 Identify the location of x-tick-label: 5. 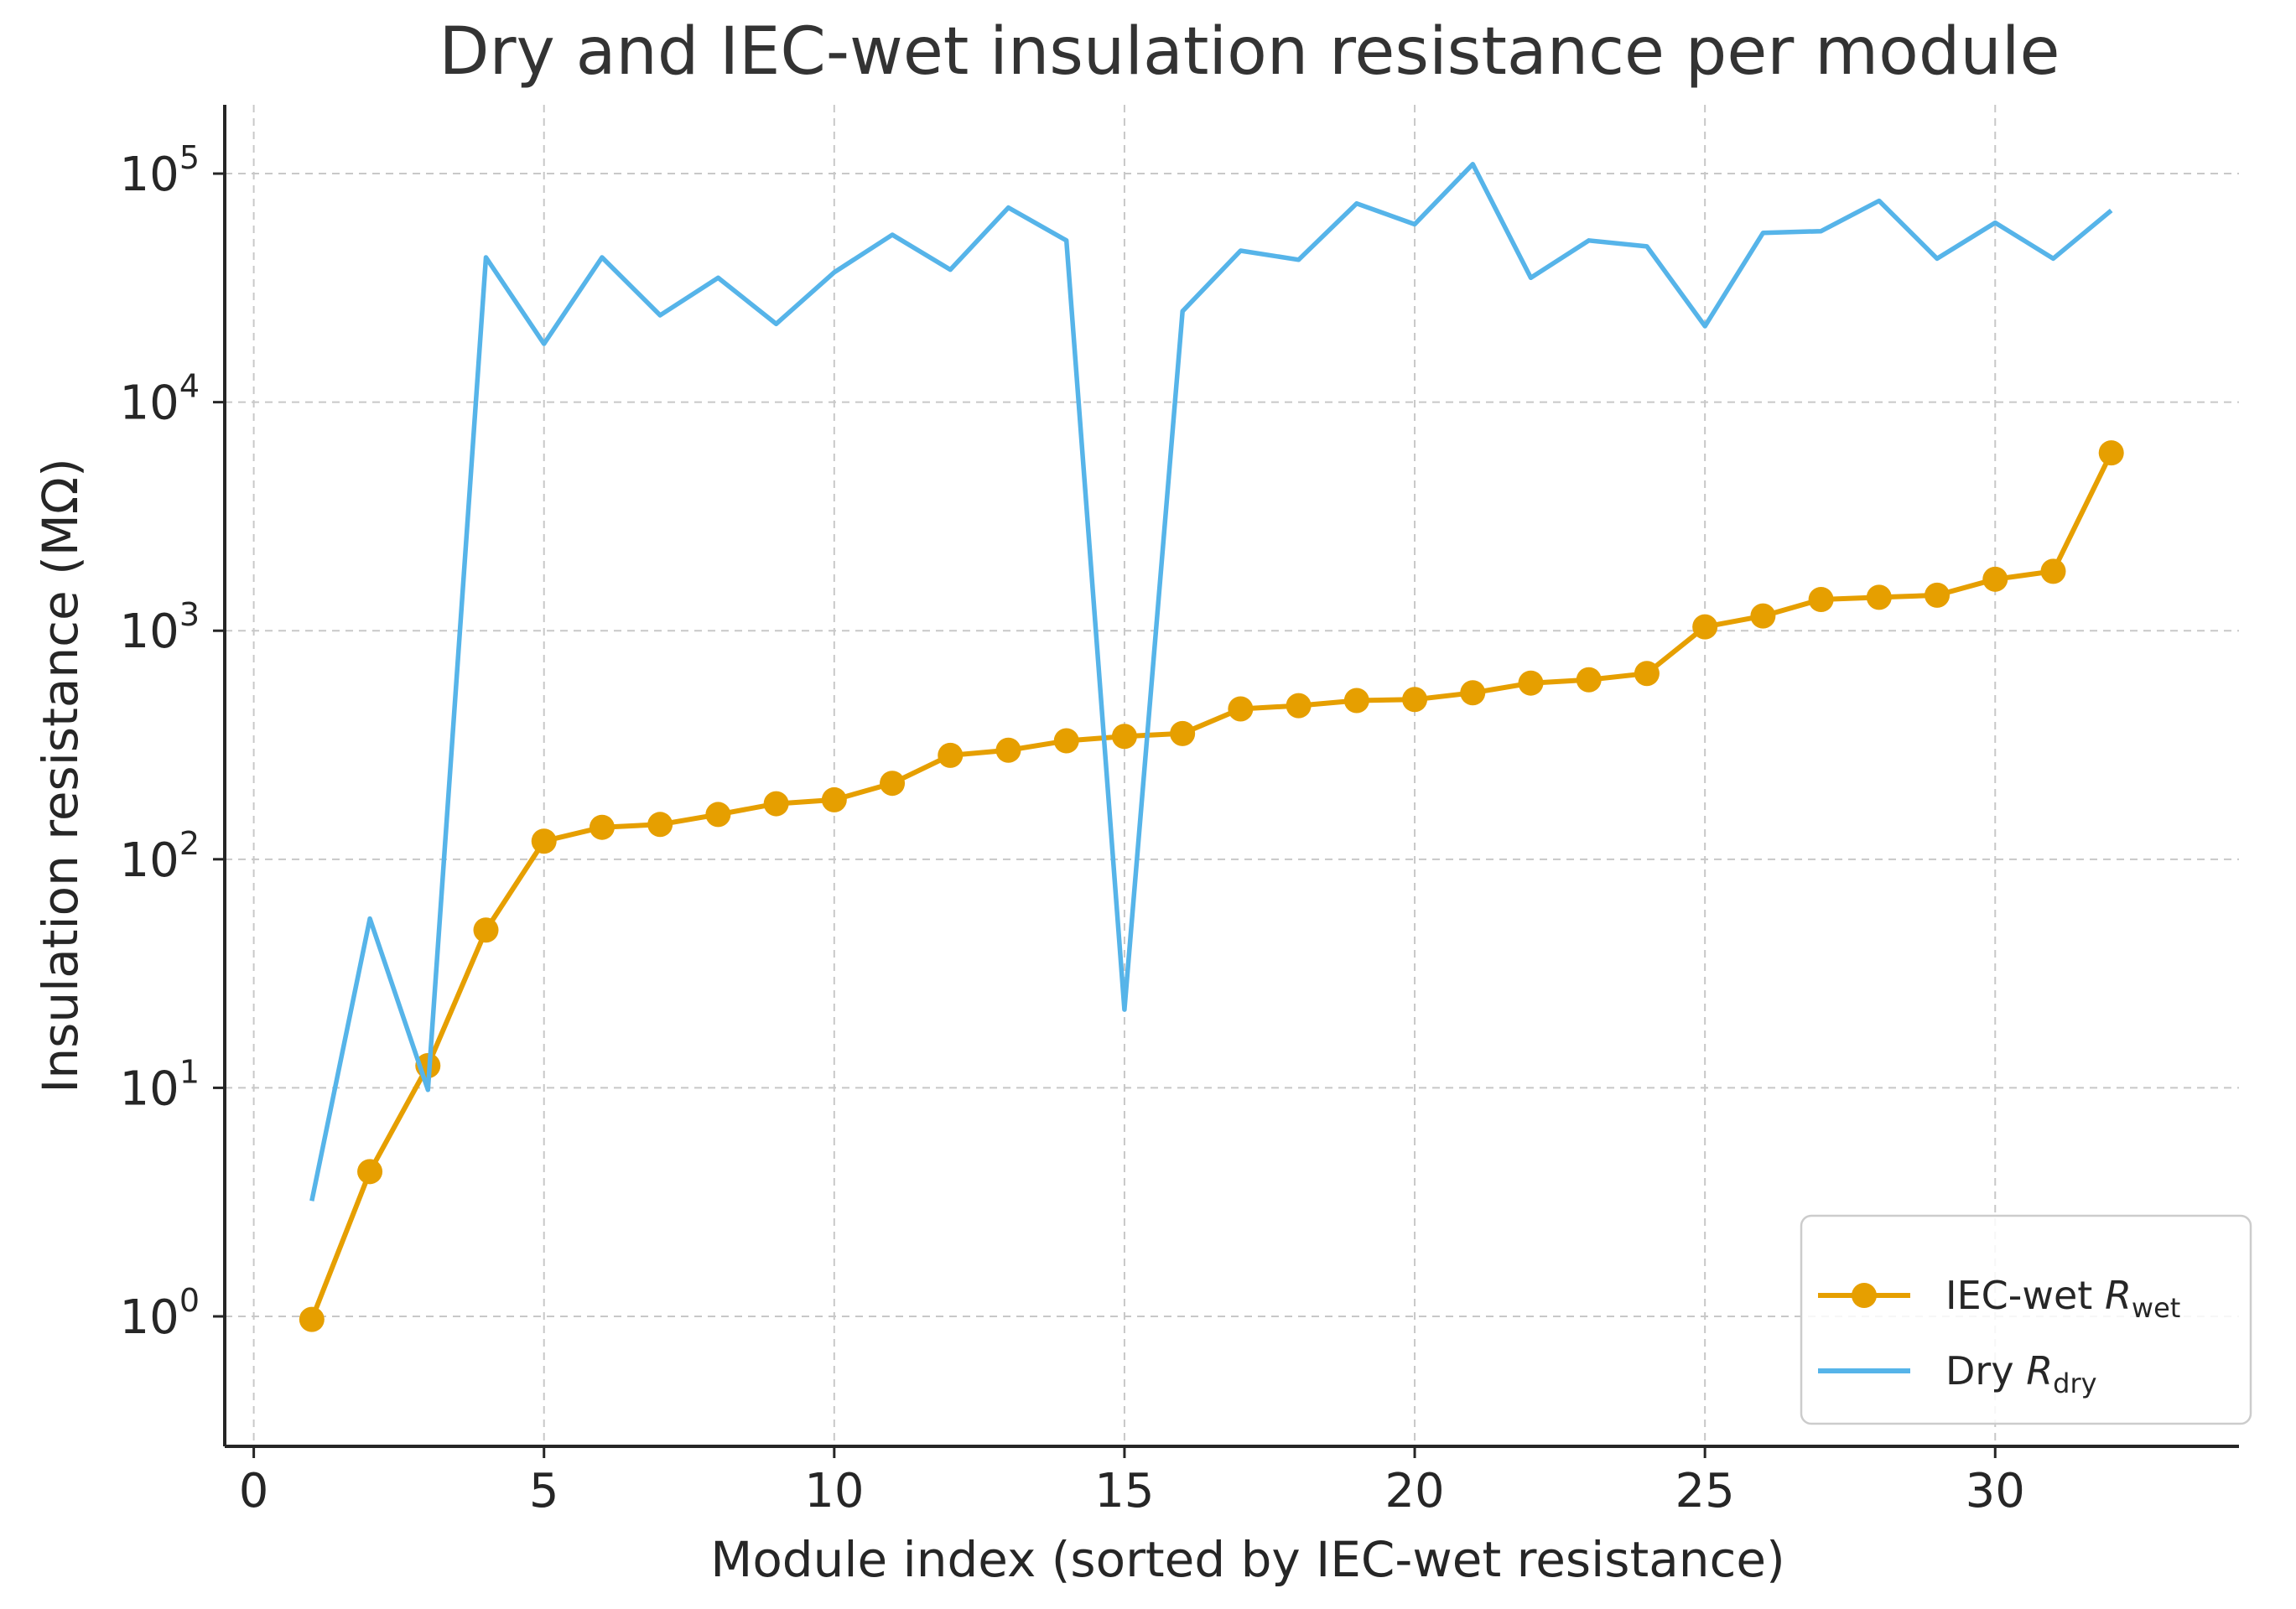
(544, 1491).